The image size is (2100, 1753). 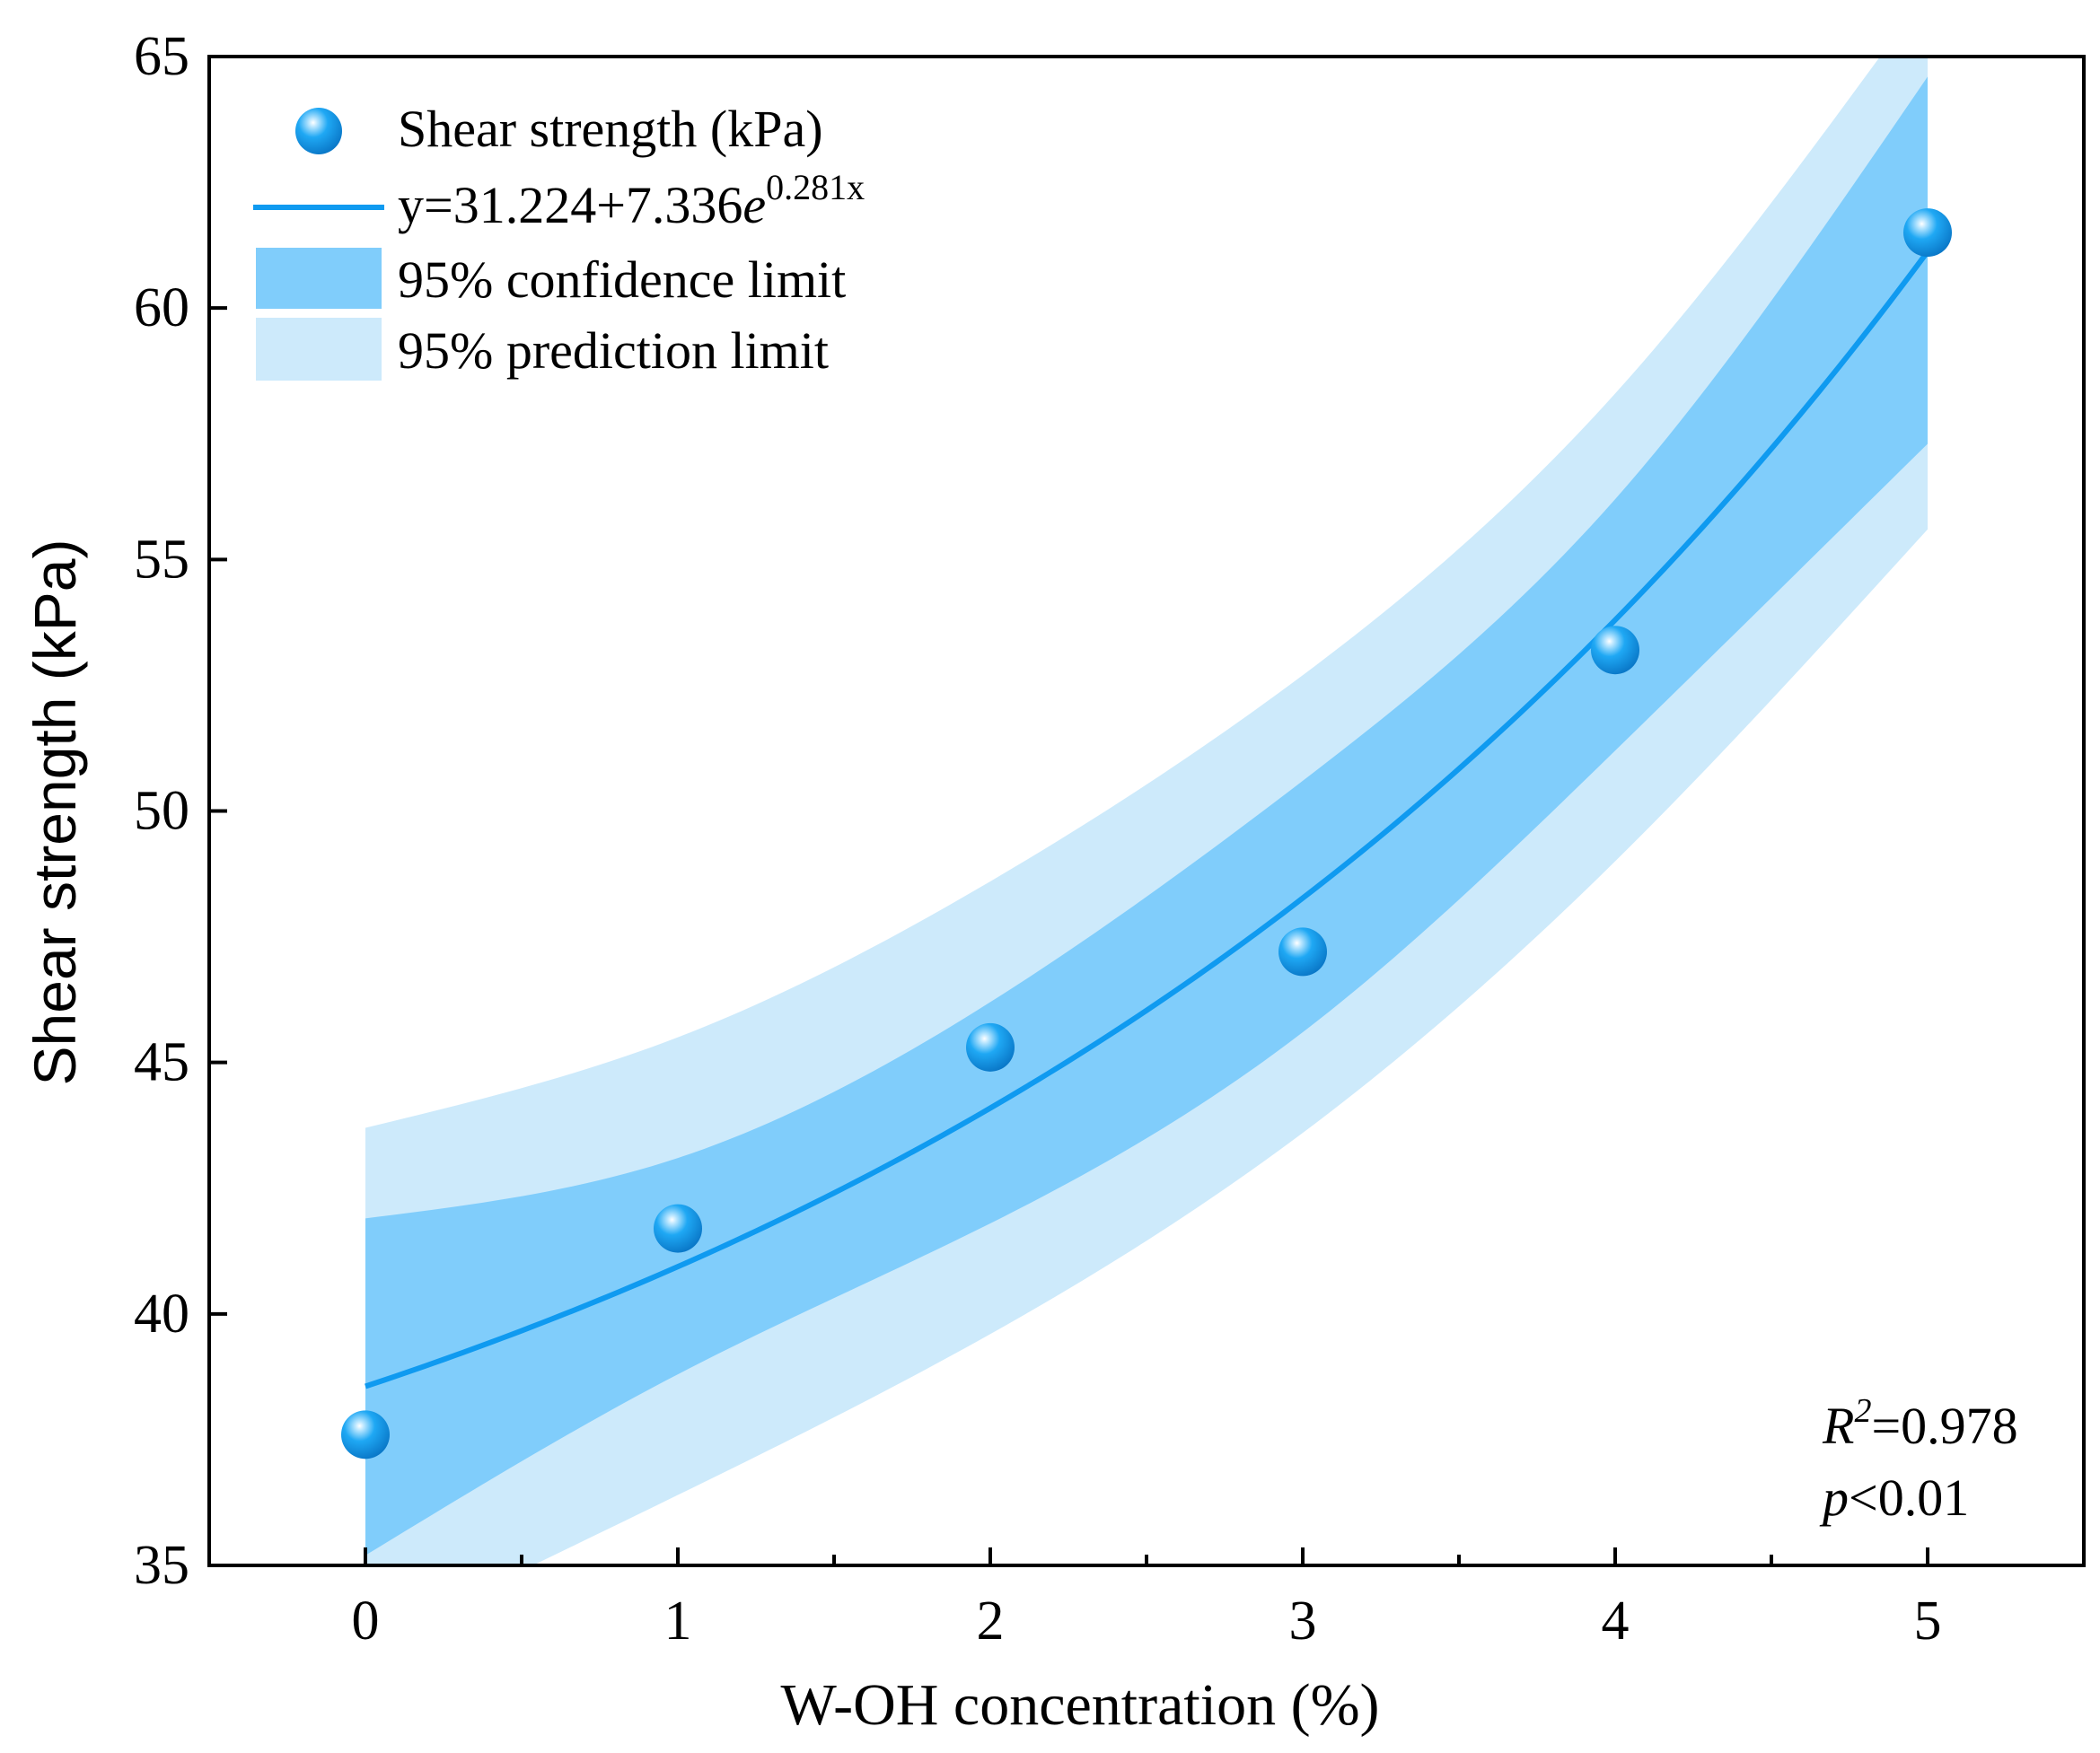 What do you see at coordinates (754, 205) in the screenshot?
I see `fit-equation-e: e` at bounding box center [754, 205].